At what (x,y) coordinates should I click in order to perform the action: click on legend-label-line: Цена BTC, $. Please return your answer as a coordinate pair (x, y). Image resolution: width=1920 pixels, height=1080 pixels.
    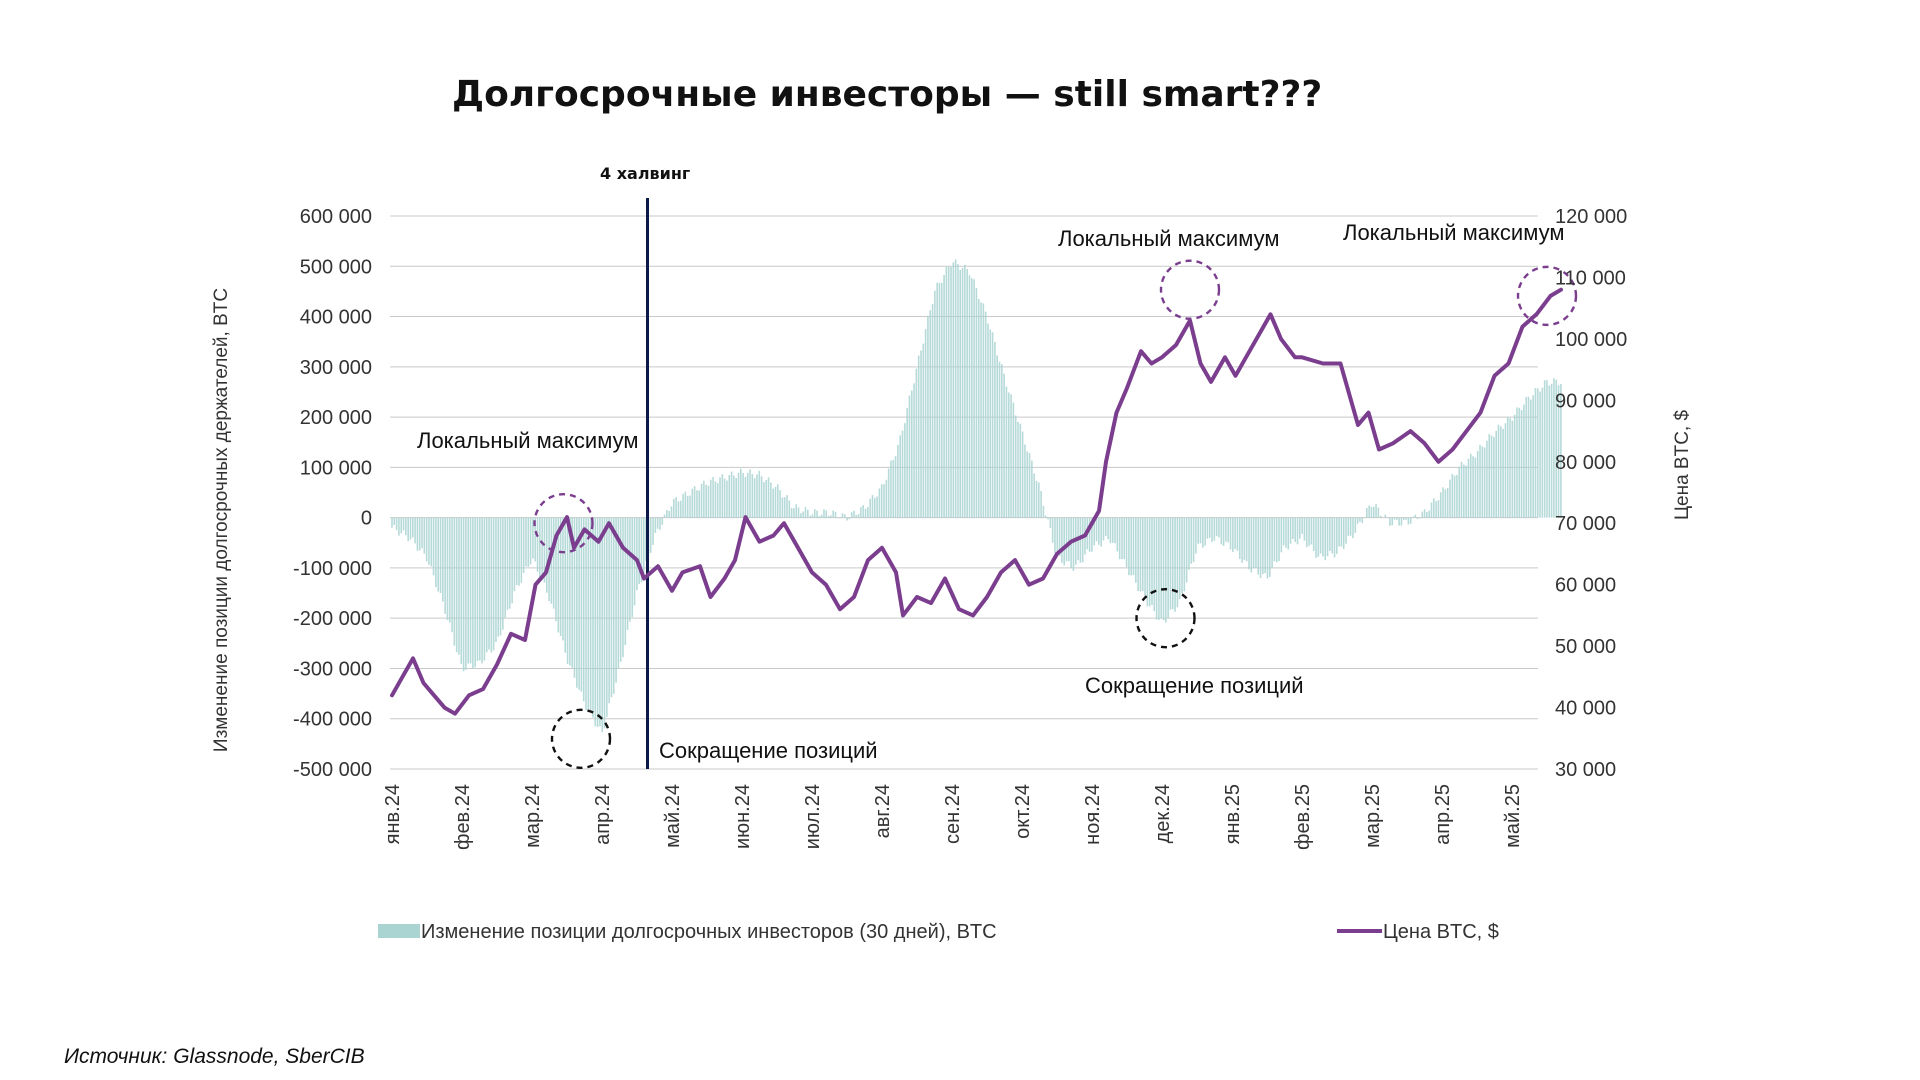
    Looking at the image, I should click on (1441, 932).